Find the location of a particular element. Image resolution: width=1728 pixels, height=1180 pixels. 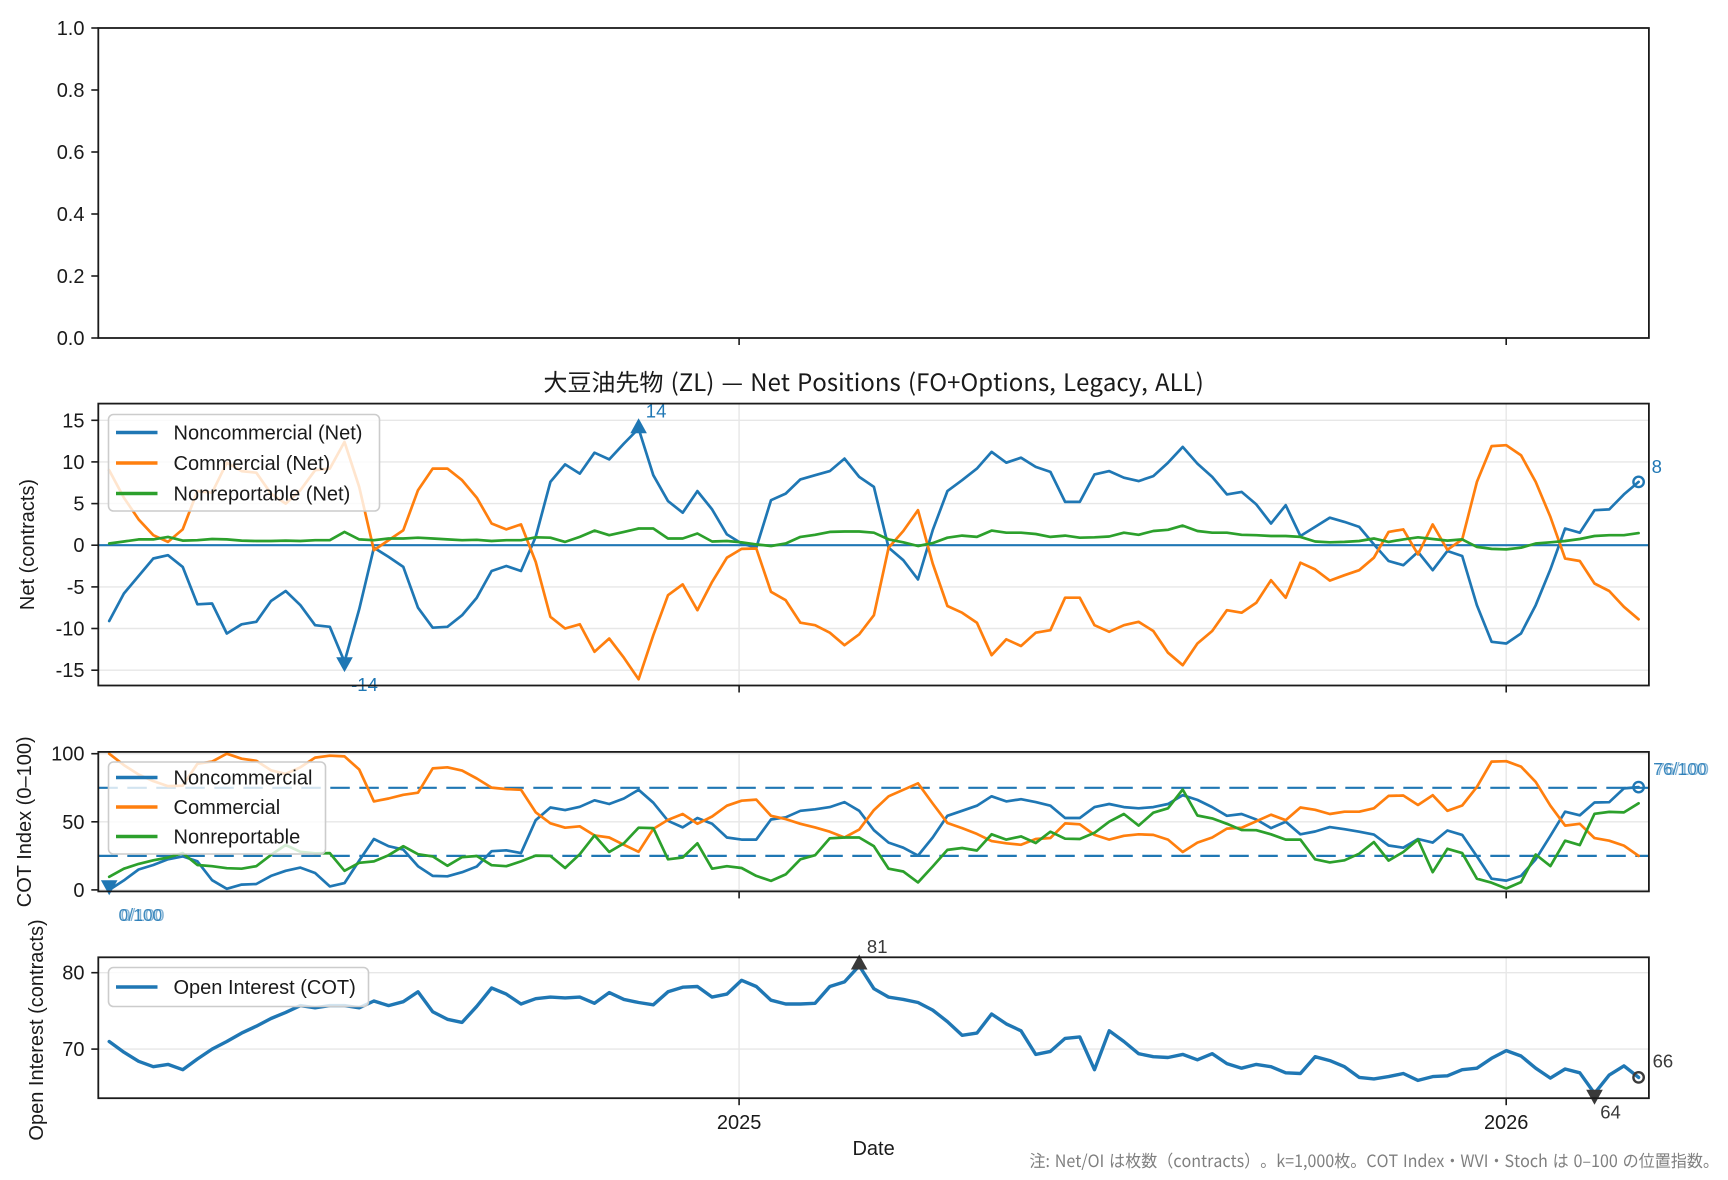

svg-text: 8 is located at coordinates (1657, 466).